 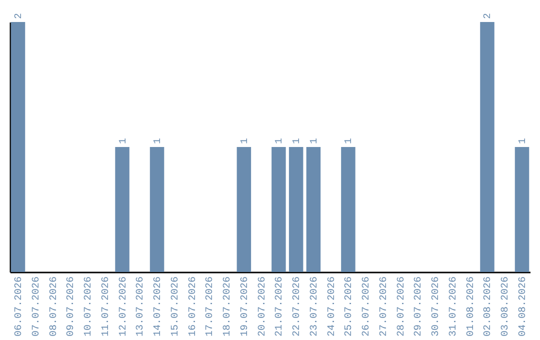 What do you see at coordinates (402, 306) in the screenshot?
I see `x-tick-label: 28.07.2026` at bounding box center [402, 306].